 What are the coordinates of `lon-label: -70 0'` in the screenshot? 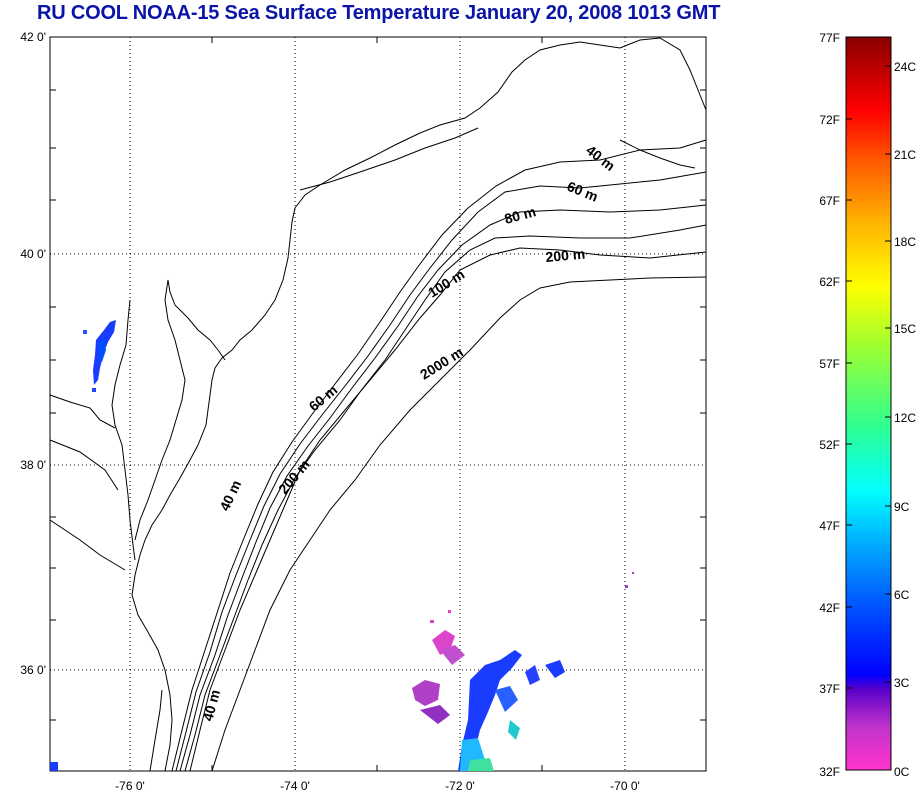 It's located at (625, 786).